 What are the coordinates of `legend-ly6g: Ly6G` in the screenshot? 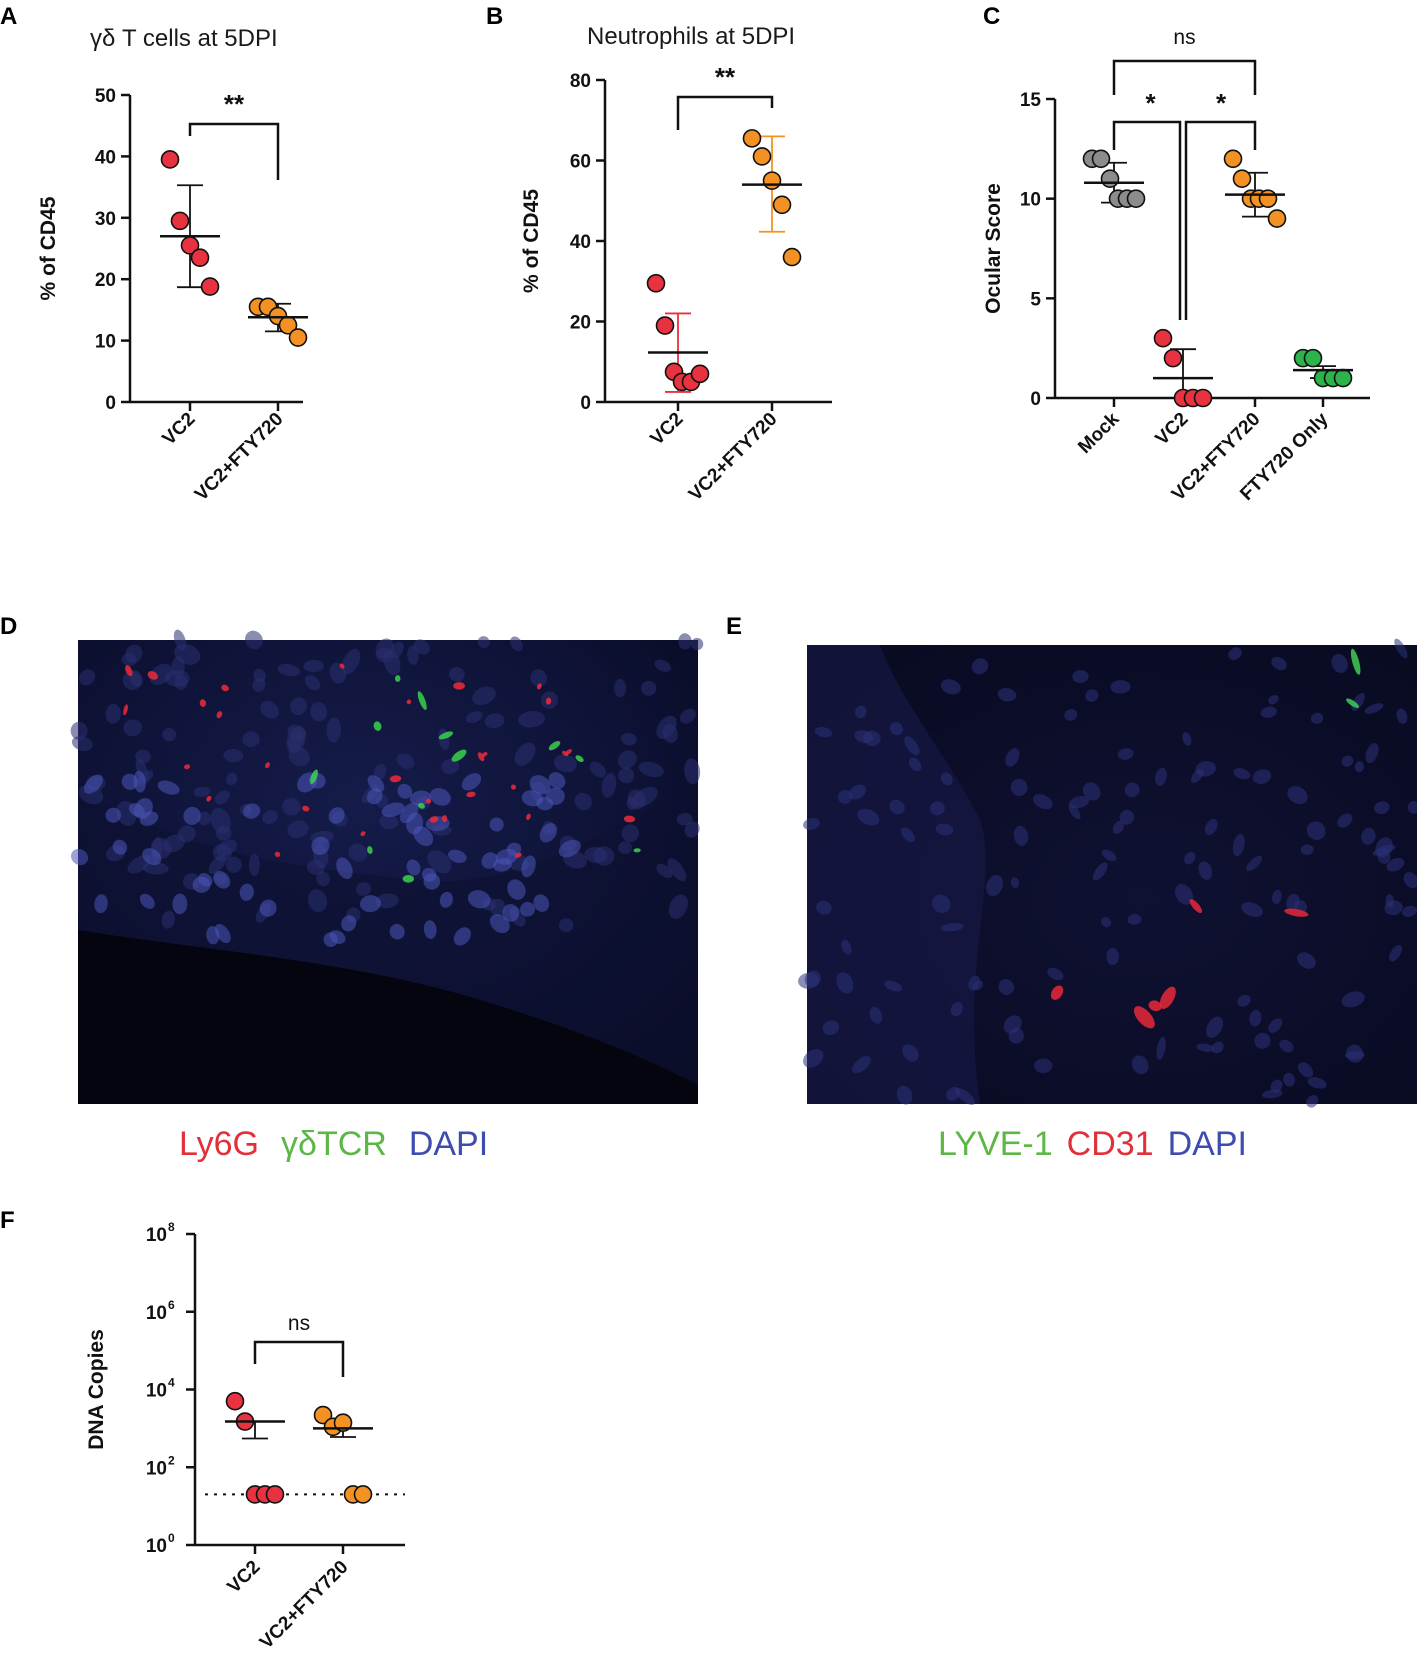 It's located at (219, 1144).